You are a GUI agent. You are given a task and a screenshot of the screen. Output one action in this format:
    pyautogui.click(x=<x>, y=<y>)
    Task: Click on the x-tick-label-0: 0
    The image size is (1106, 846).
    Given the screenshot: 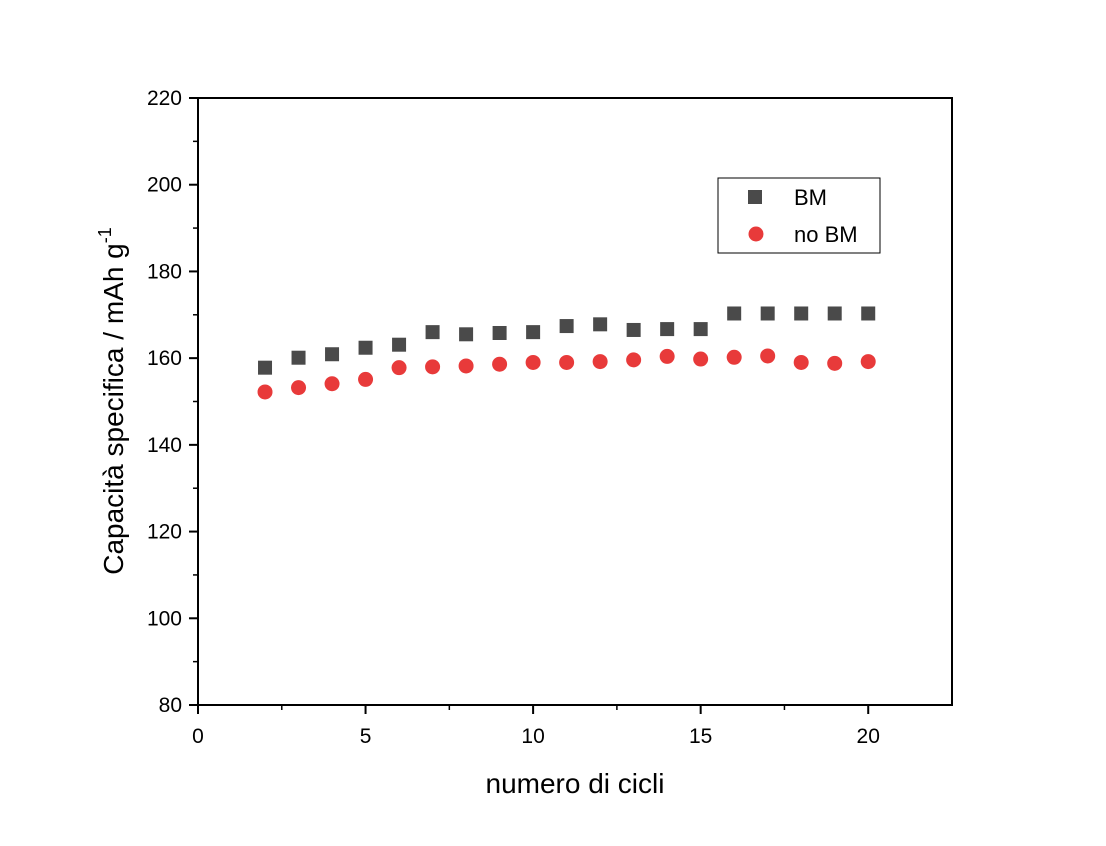 What is the action you would take?
    pyautogui.click(x=198, y=736)
    